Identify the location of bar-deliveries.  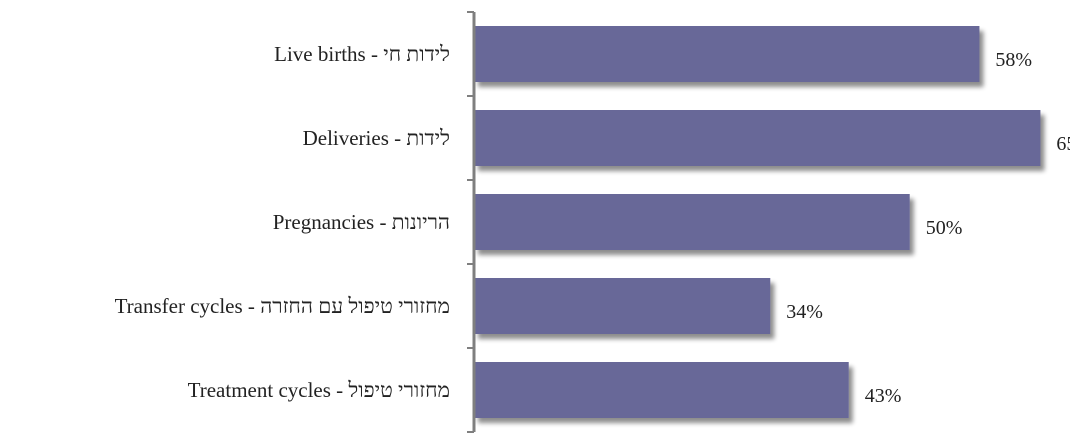
(757, 138).